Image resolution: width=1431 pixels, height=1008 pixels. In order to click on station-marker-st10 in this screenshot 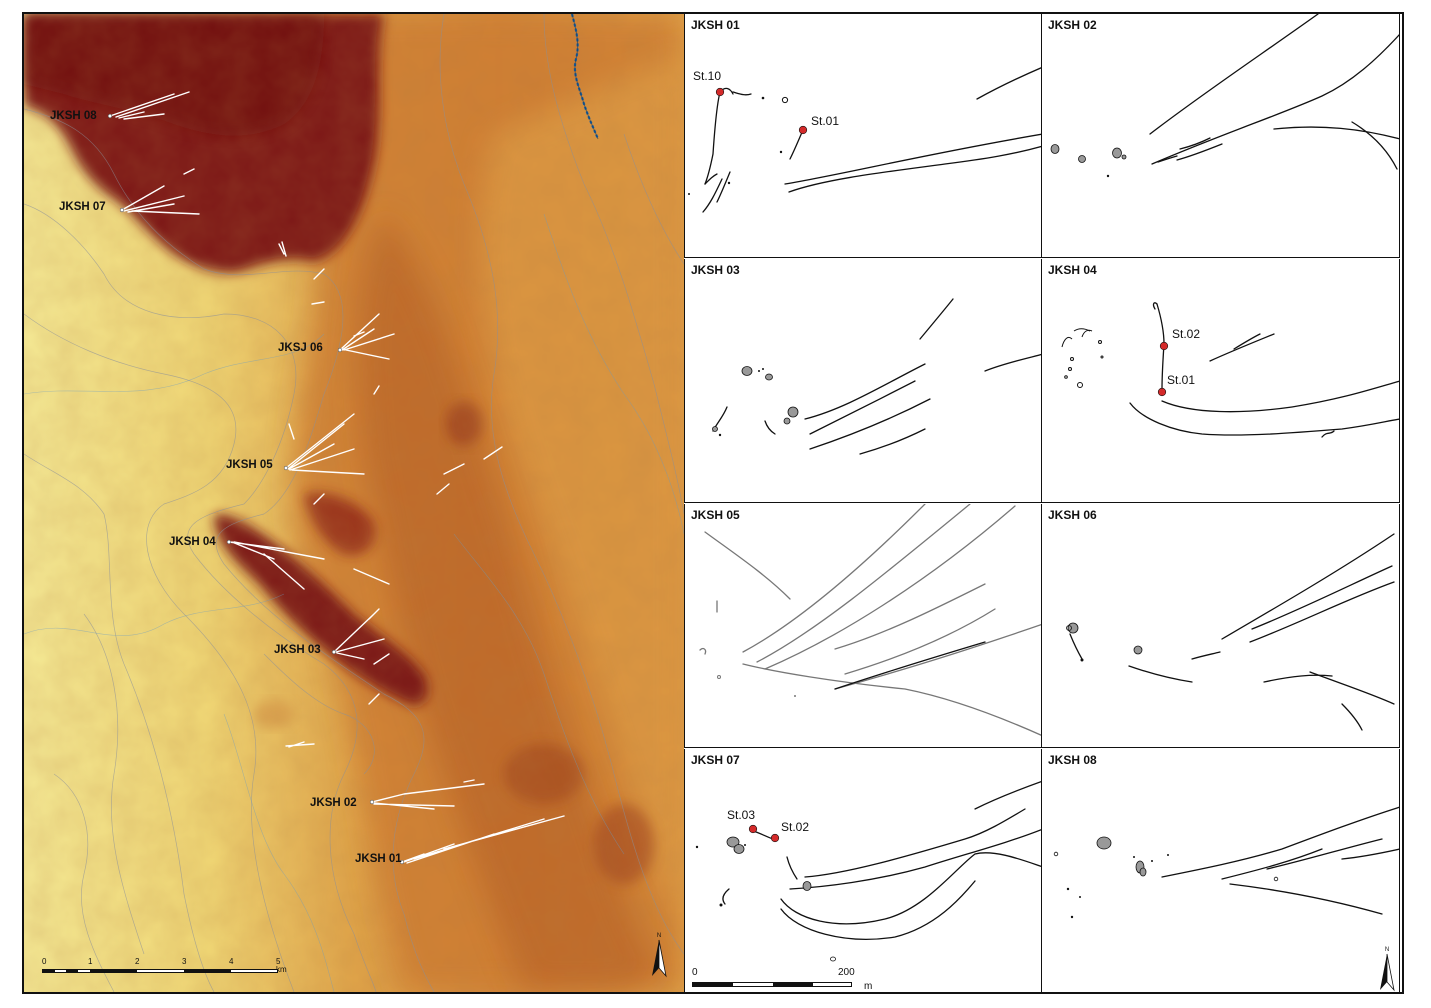, I will do `click(720, 92)`.